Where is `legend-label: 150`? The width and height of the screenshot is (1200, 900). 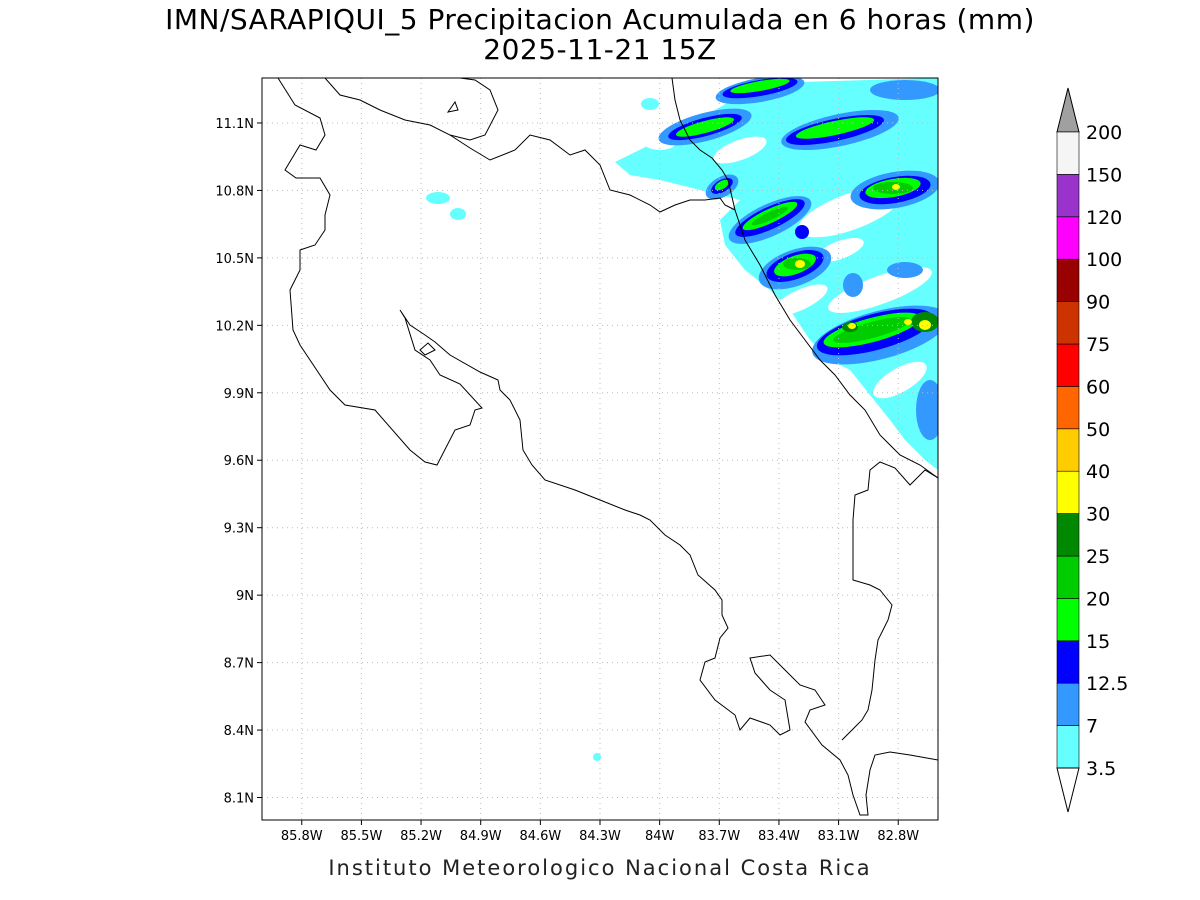
legend-label: 150 is located at coordinates (1104, 175).